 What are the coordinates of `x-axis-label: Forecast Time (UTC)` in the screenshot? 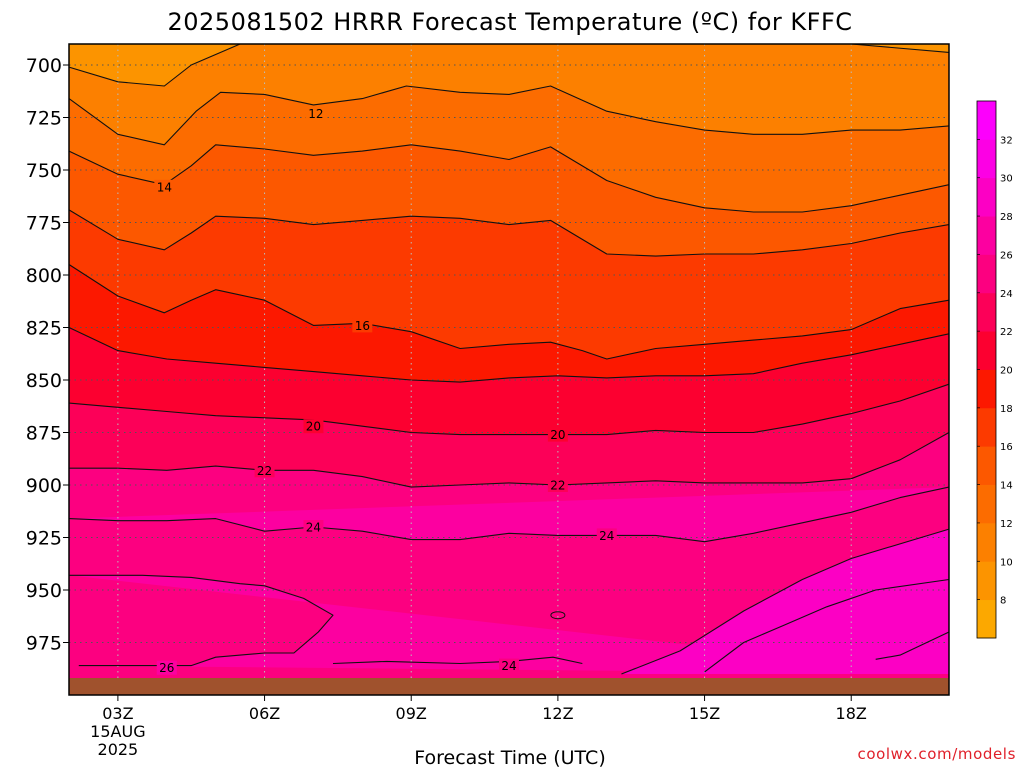 It's located at (509, 757).